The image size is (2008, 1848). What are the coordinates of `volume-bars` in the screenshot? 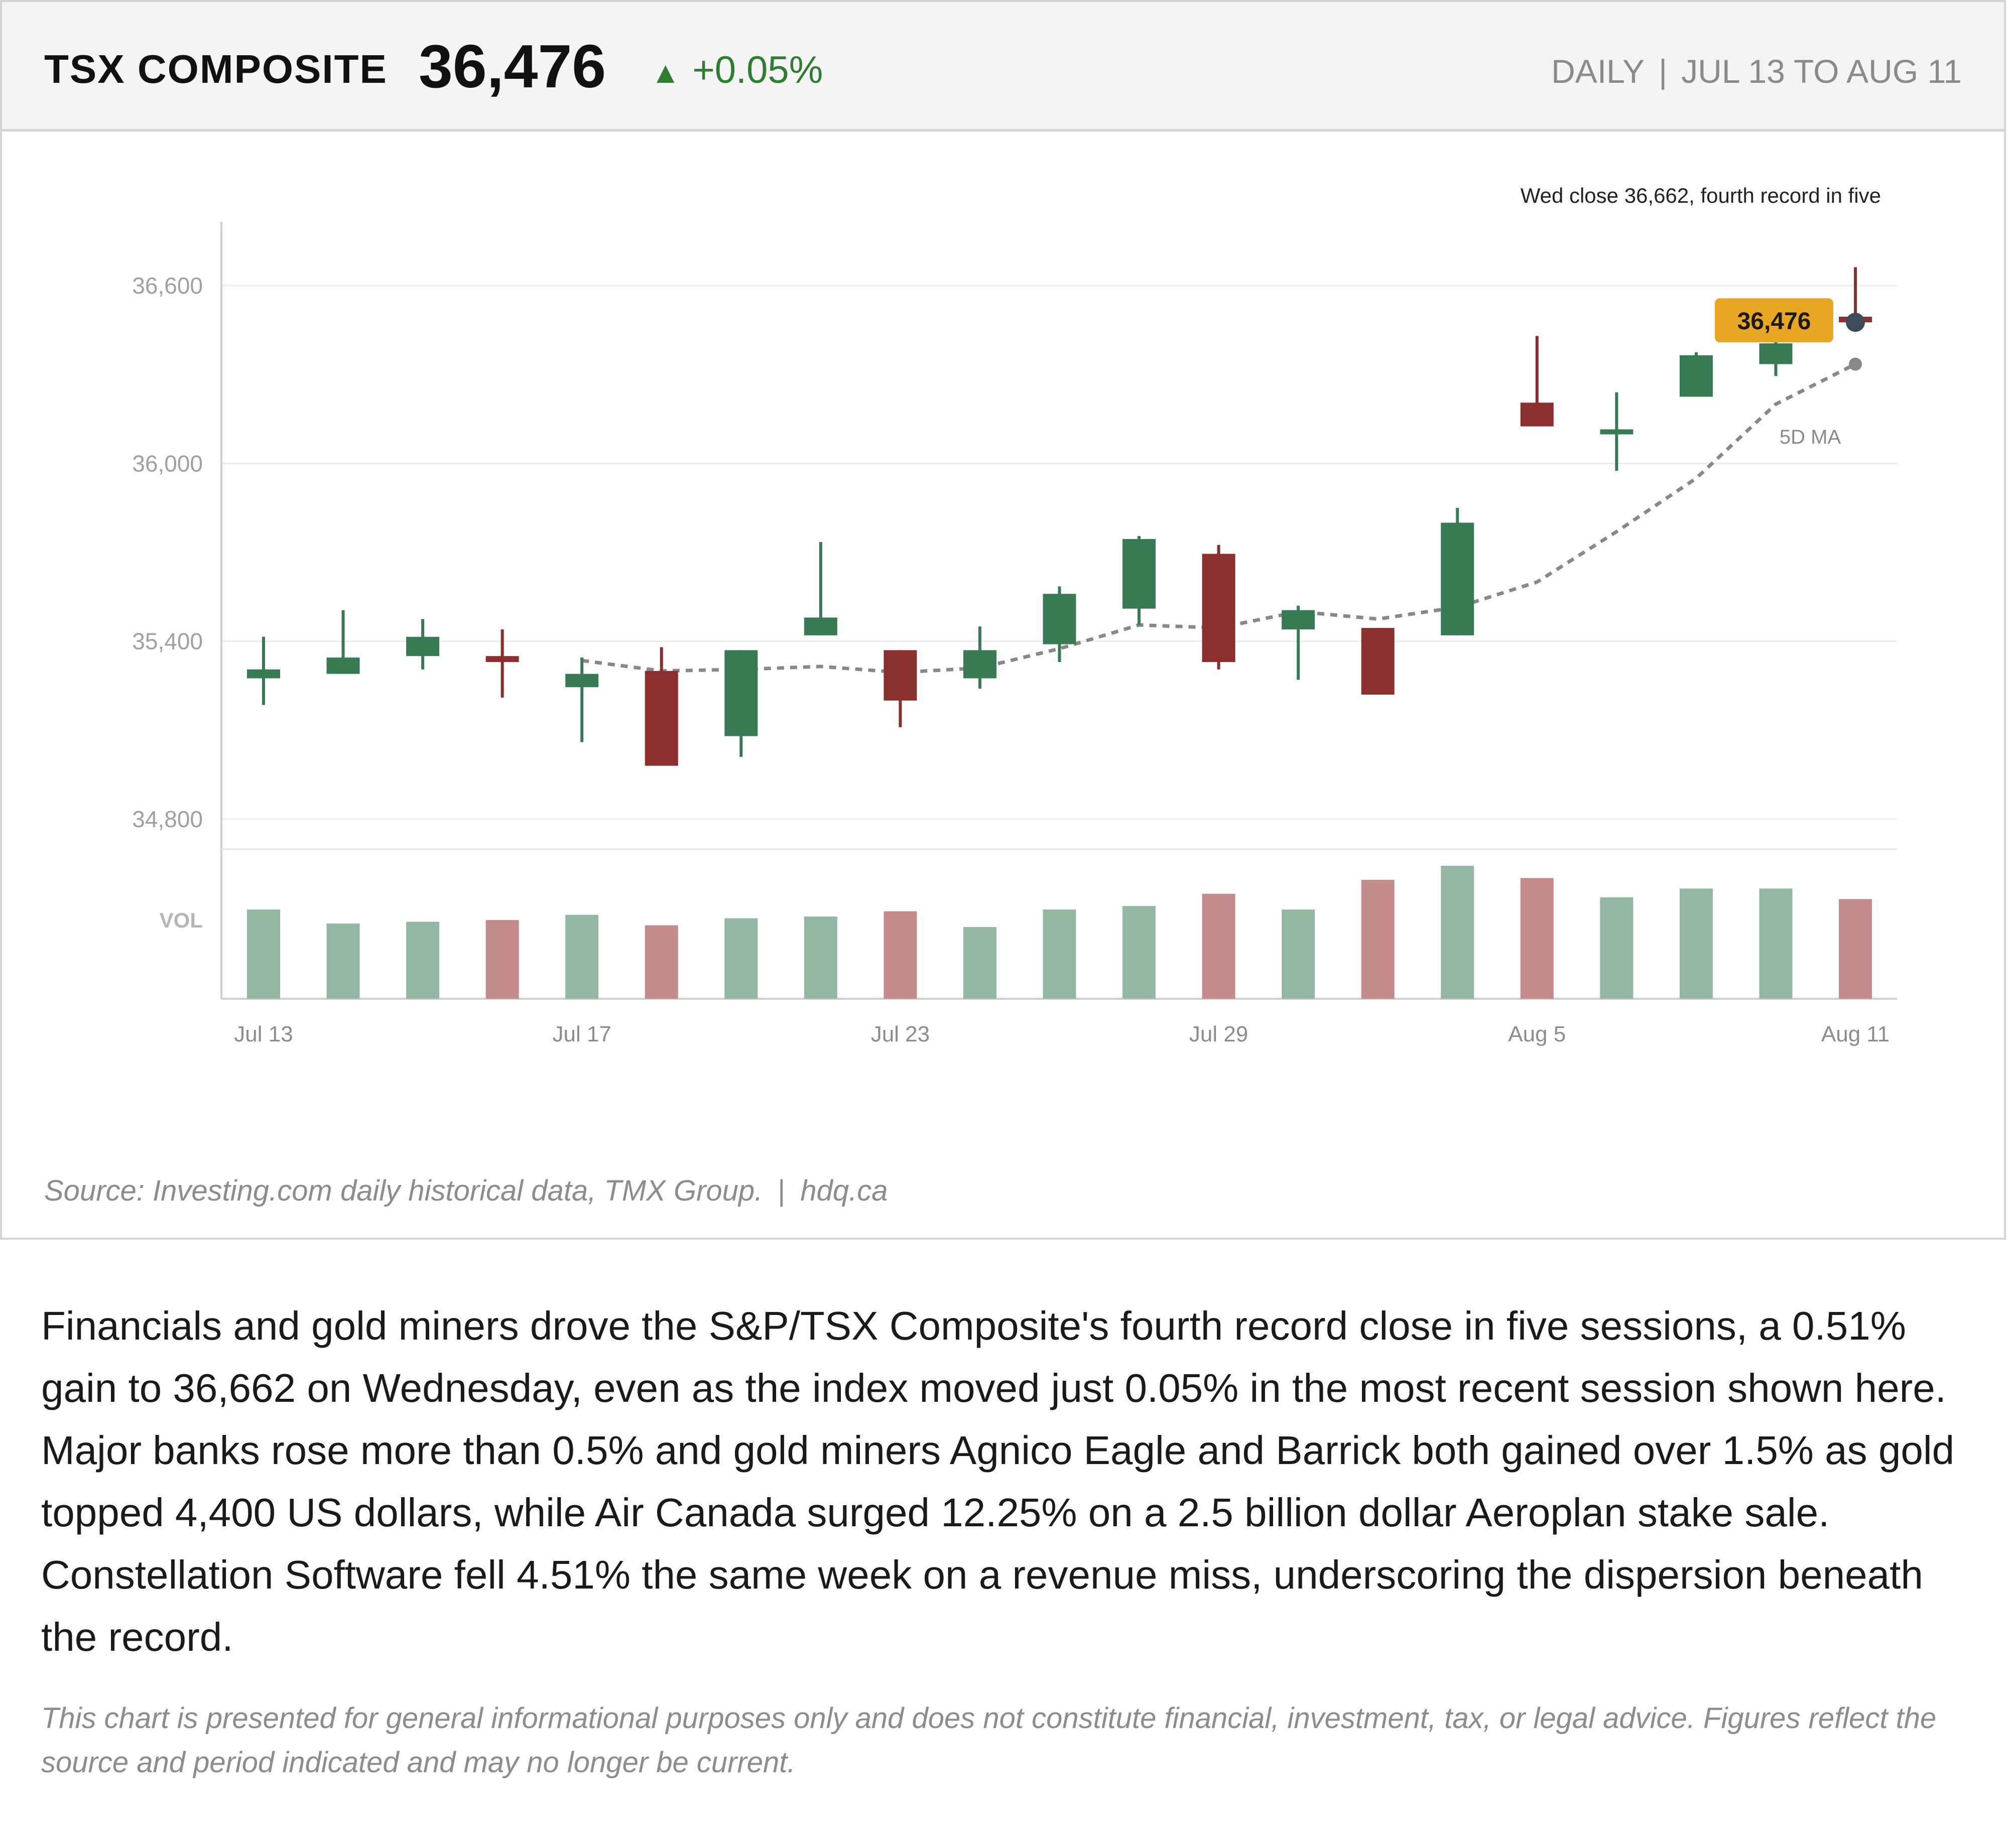 It's located at (1059, 932).